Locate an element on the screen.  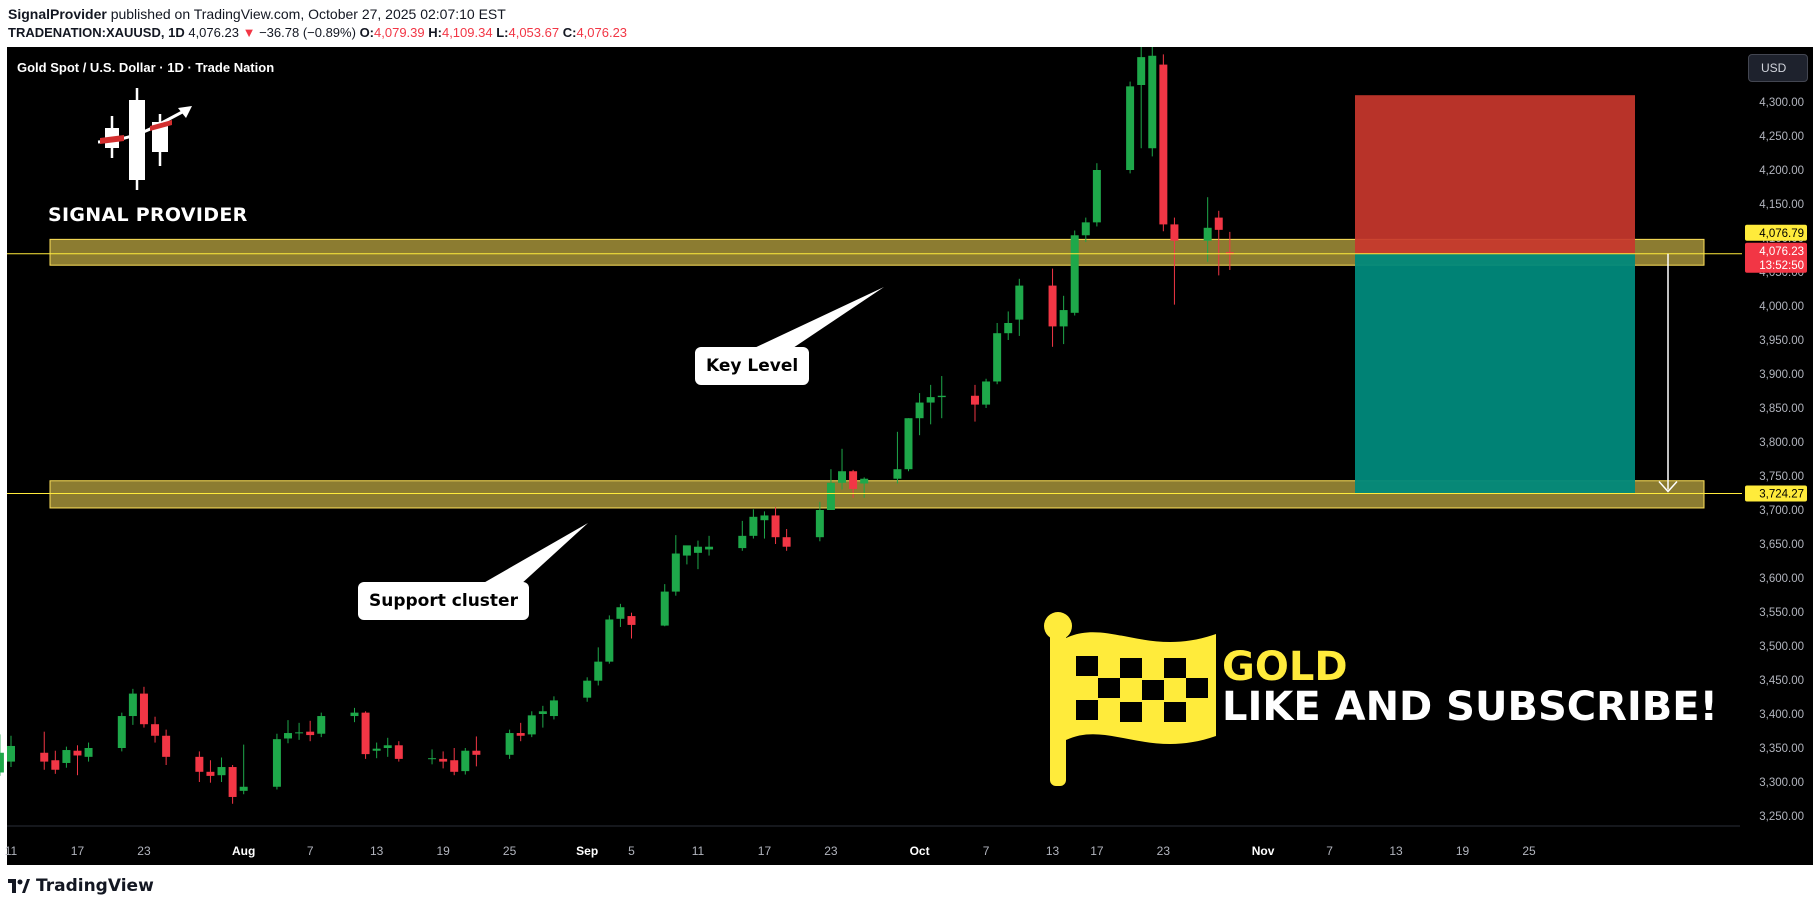
brand-name: SIGNAL PROVIDER is located at coordinates (148, 215).